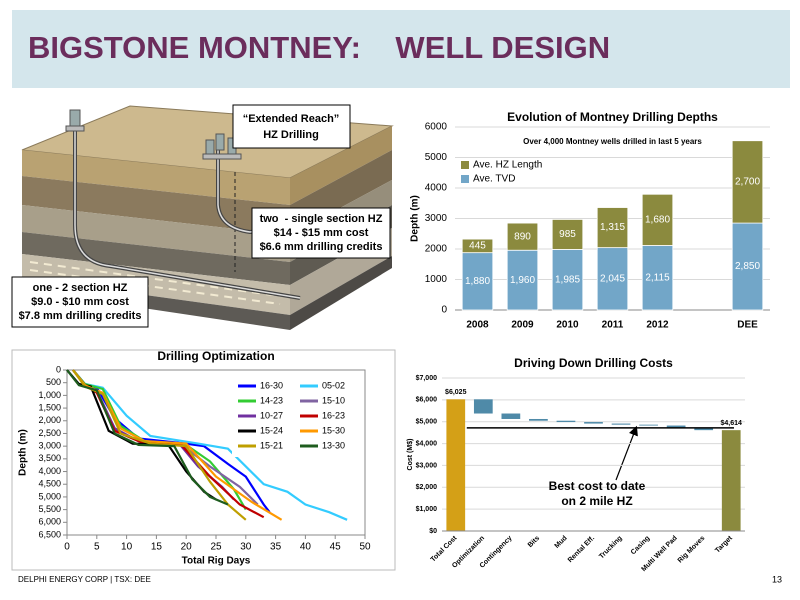 The height and width of the screenshot is (600, 800). Describe the element at coordinates (53, 382) in the screenshot. I see `y-tick-label: 500` at that location.